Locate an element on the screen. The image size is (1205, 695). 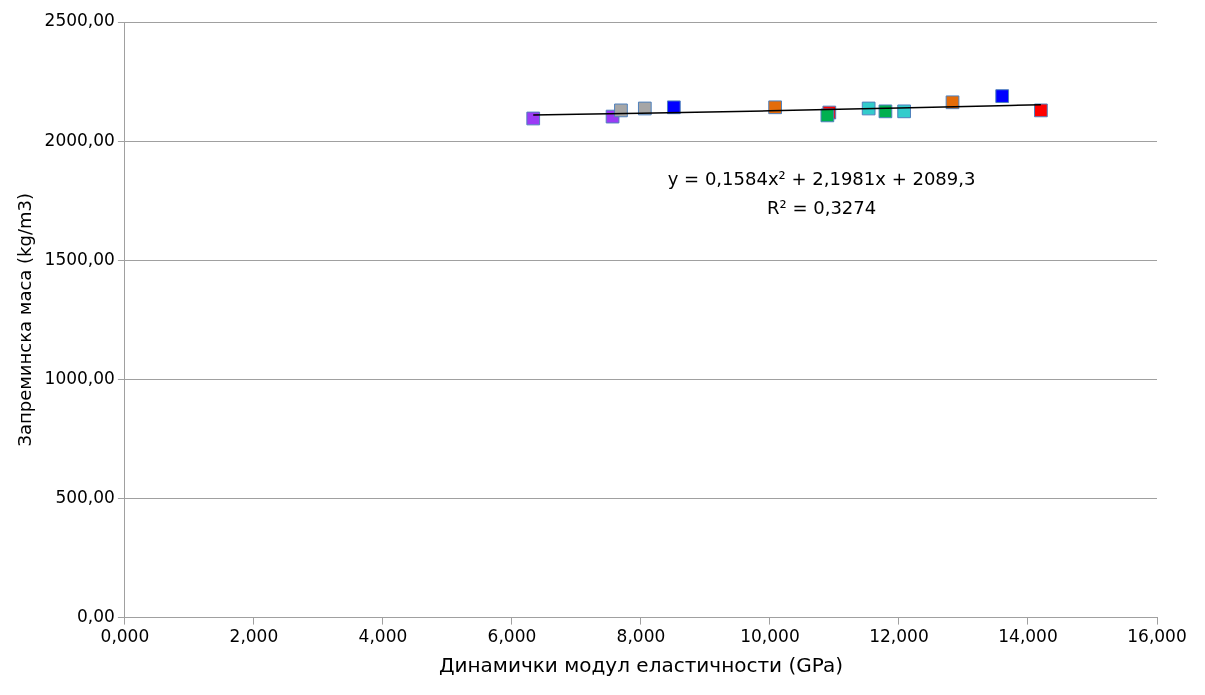
x-tick-label: 4,000 is located at coordinates (383, 636).